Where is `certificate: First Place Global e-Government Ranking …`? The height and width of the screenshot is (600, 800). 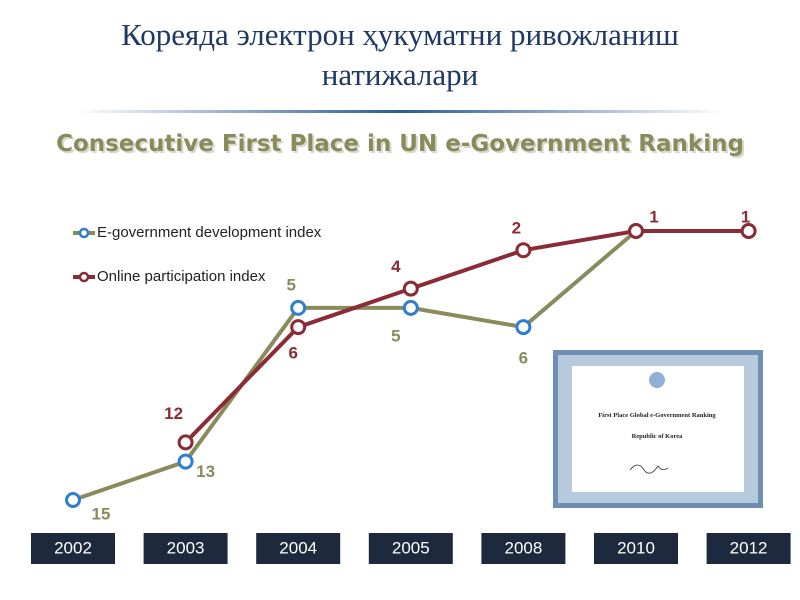 certificate: First Place Global e-Government Ranking … is located at coordinates (658, 429).